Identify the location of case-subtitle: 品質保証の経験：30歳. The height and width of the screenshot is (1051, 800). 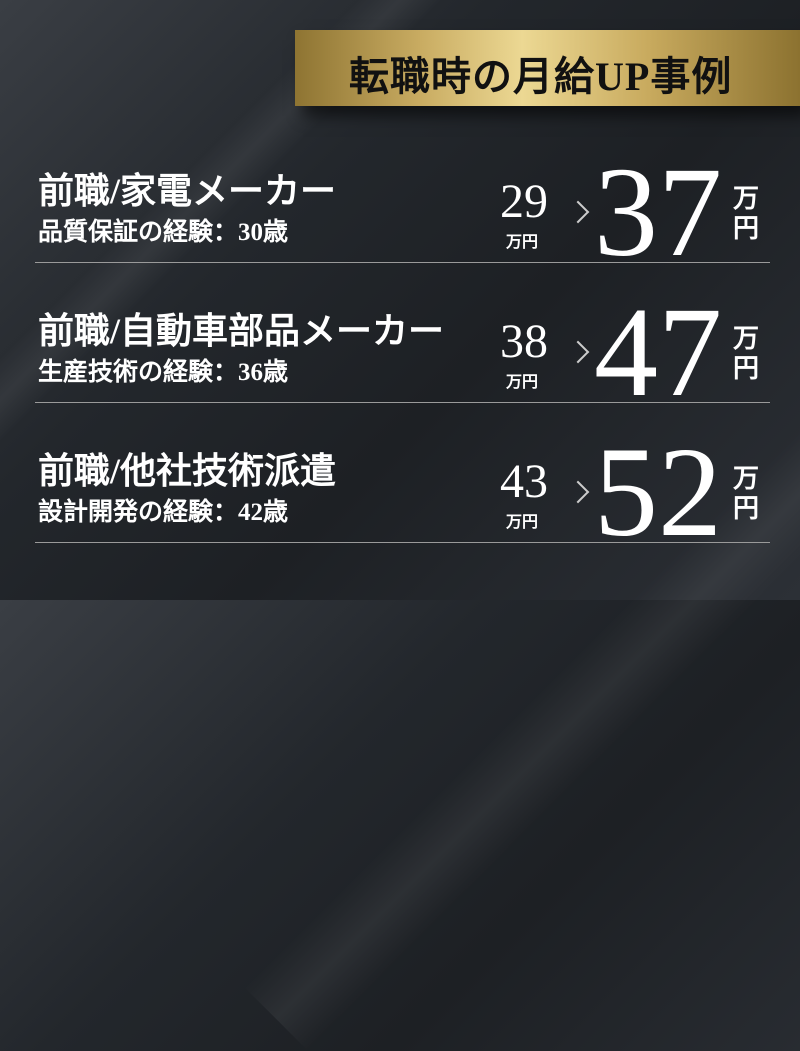
(163, 232).